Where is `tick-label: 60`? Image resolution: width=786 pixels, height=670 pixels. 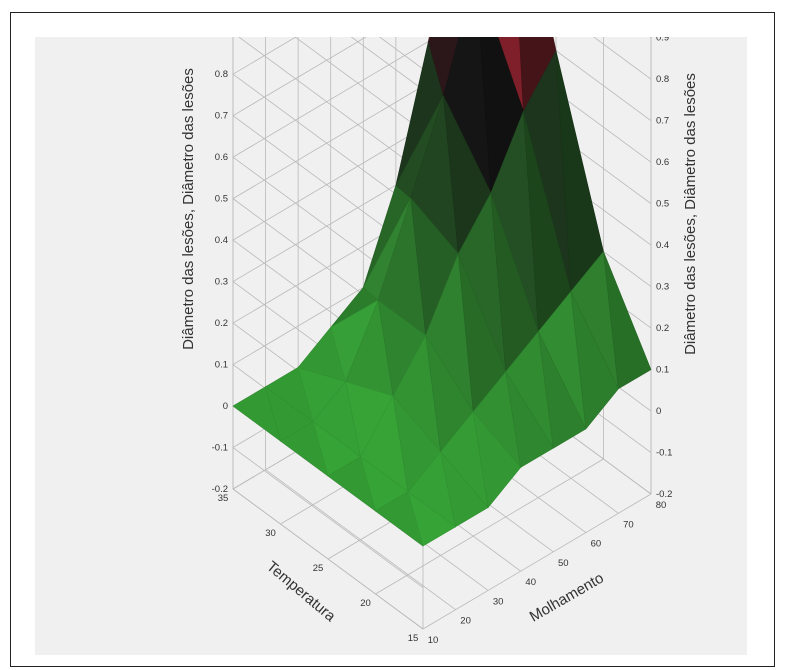 tick-label: 60 is located at coordinates (596, 544).